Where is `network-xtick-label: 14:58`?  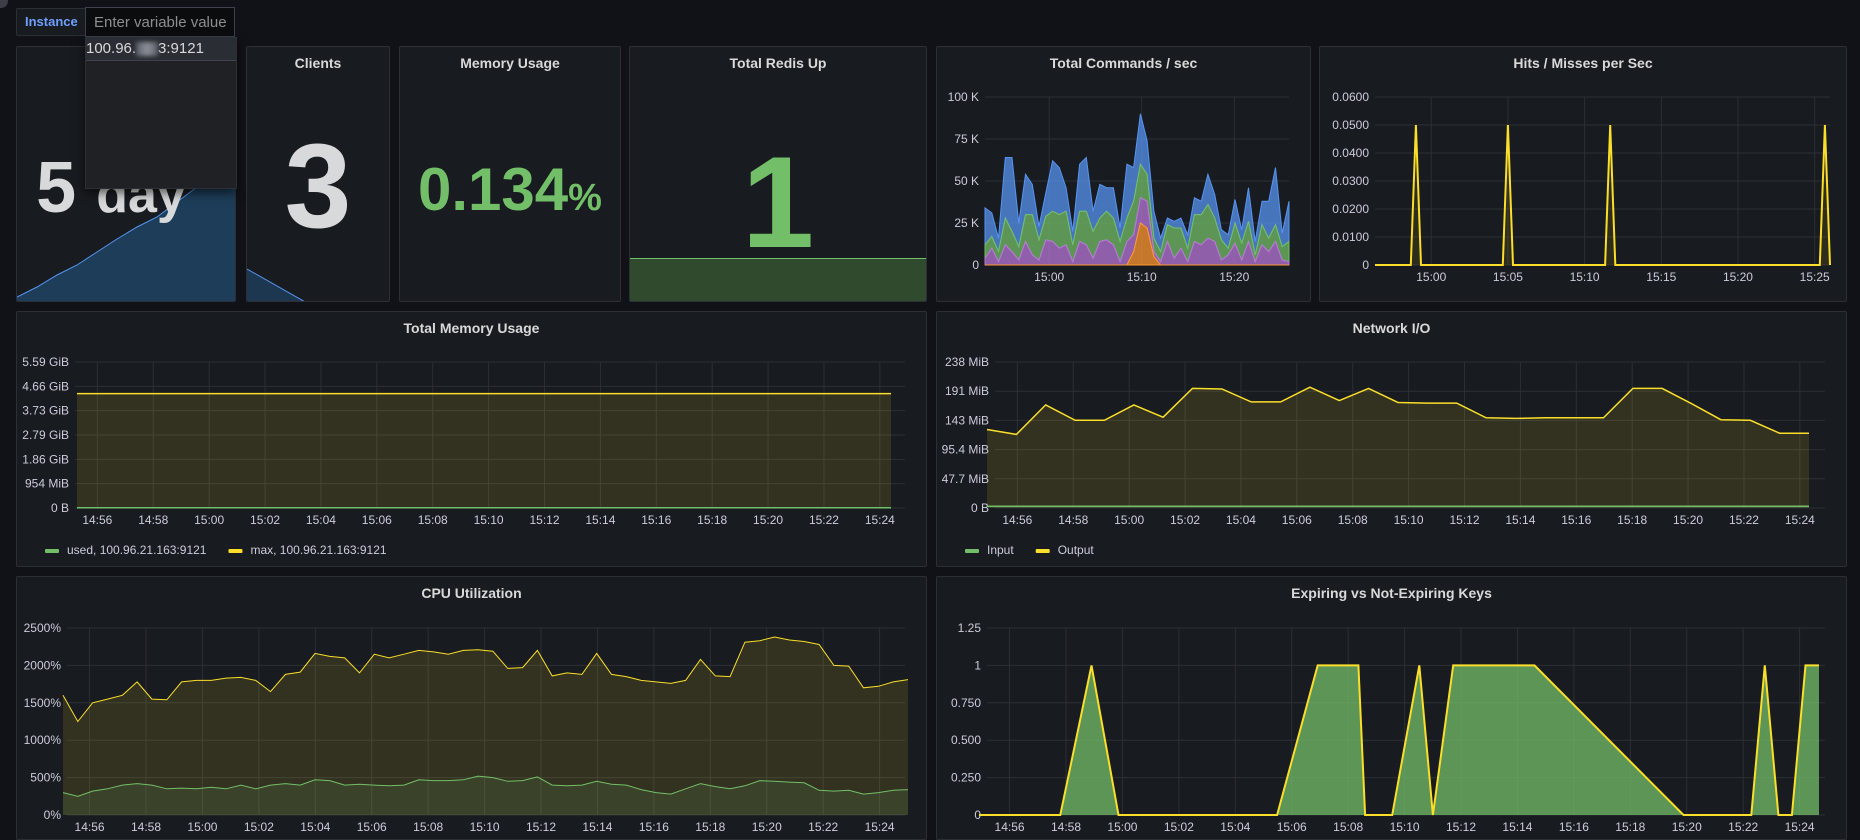
network-xtick-label: 14:58 is located at coordinates (1073, 520).